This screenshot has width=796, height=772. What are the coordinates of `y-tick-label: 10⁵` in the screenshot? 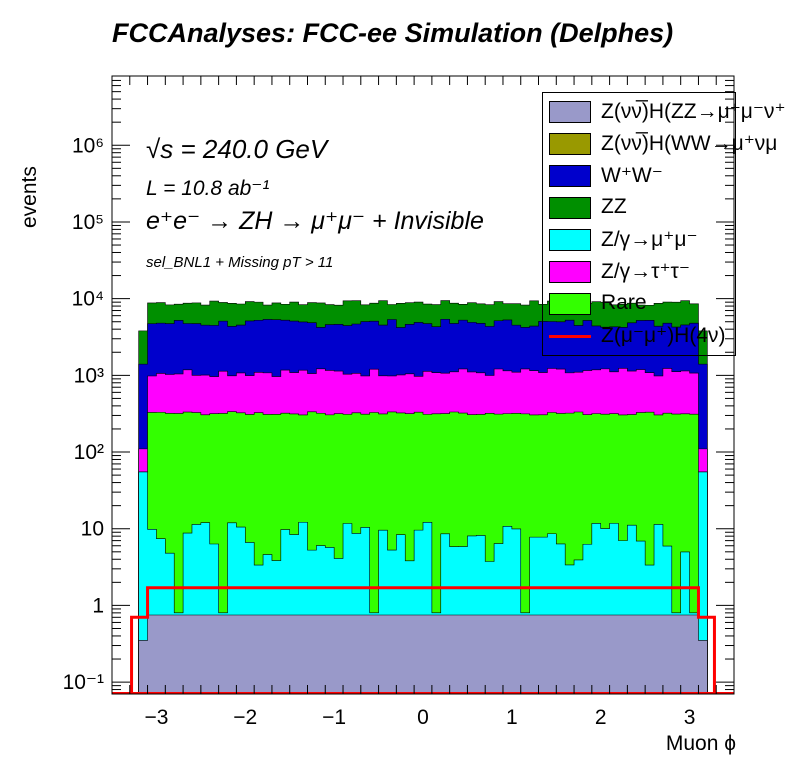 It's located at (88, 222).